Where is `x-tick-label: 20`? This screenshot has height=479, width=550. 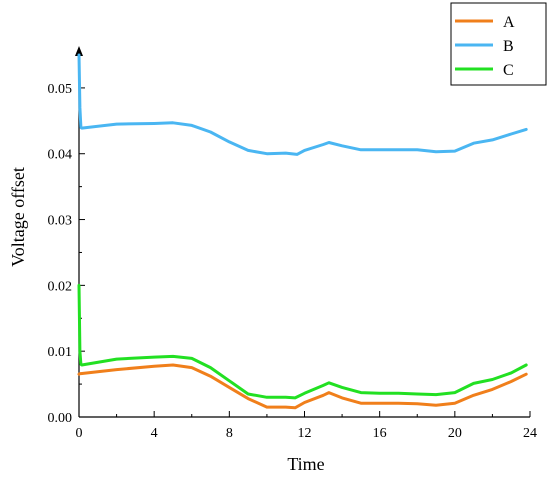
x-tick-label: 20 is located at coordinates (455, 433).